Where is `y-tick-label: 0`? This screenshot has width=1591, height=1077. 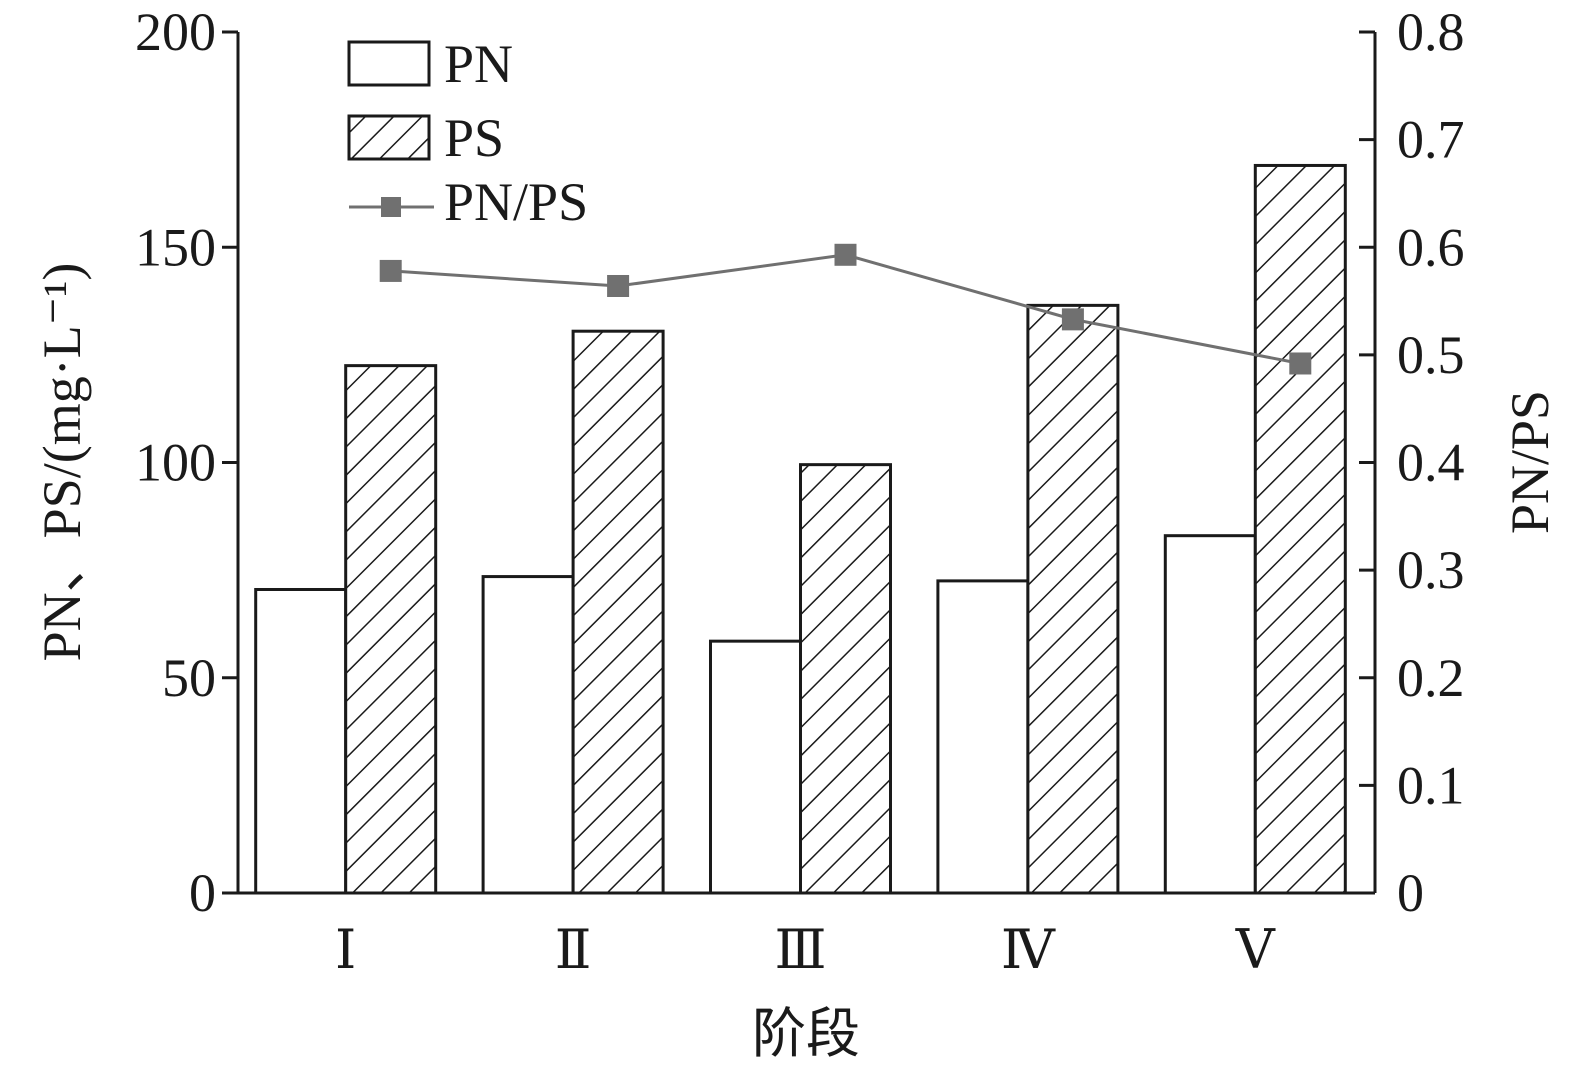
y-tick-label: 0 is located at coordinates (202, 893).